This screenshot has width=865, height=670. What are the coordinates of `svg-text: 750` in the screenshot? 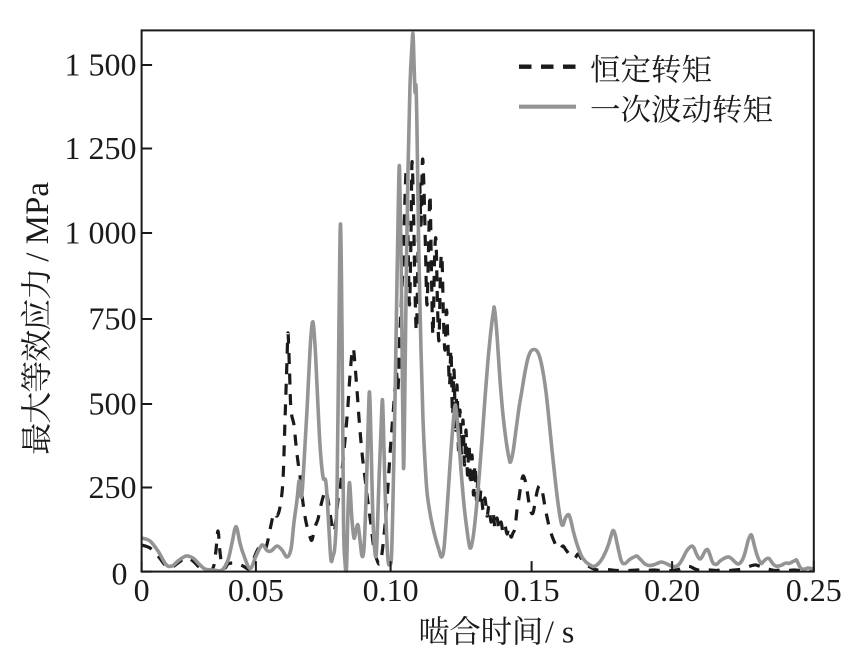 It's located at (113, 319).